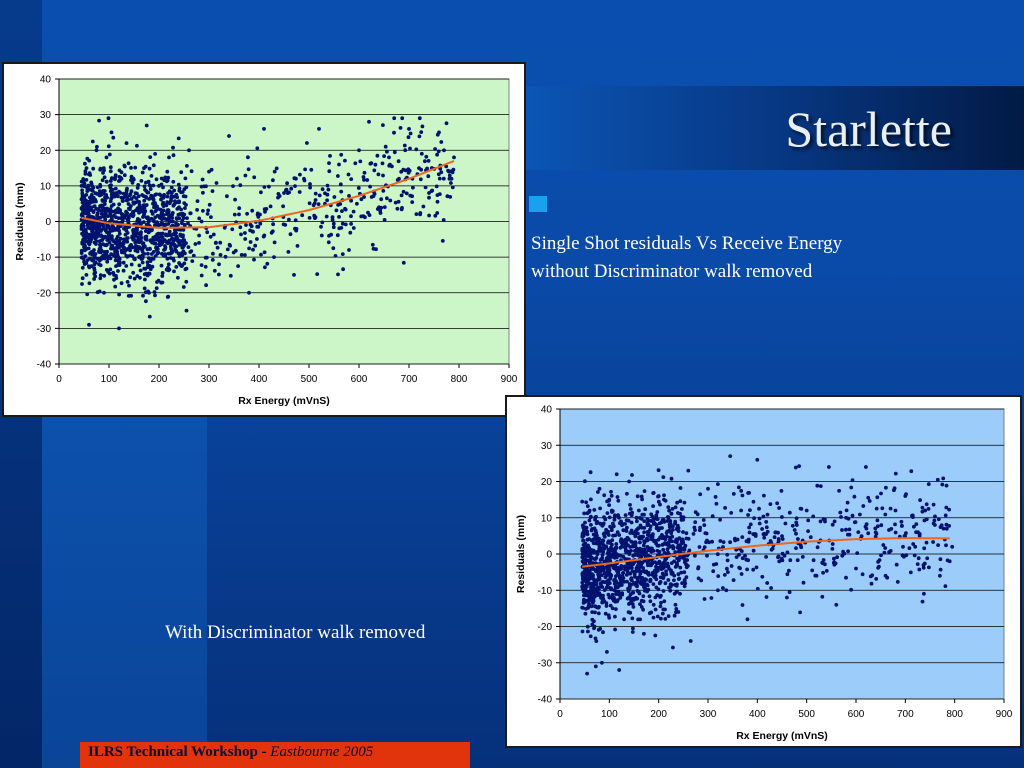 This screenshot has width=1024, height=768. I want to click on chart2-y-tick-label: -10, so click(545, 591).